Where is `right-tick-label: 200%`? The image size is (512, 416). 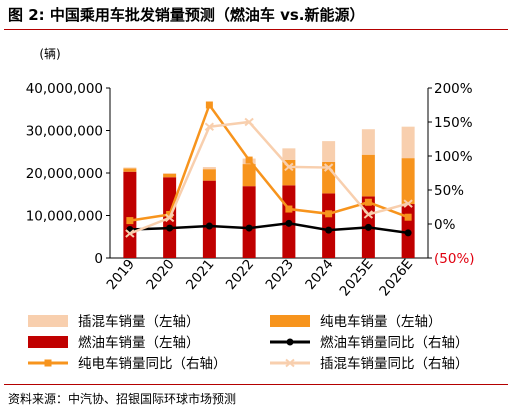
right-tick-label: 200% is located at coordinates (453, 89).